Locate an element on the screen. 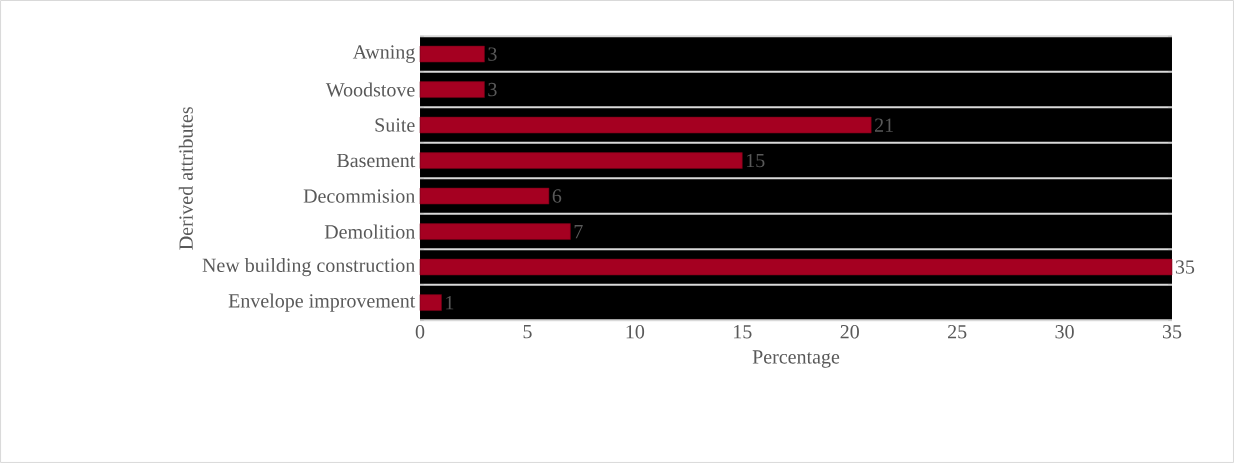 The width and height of the screenshot is (1234, 463). x-tick-label: 15 is located at coordinates (743, 332).